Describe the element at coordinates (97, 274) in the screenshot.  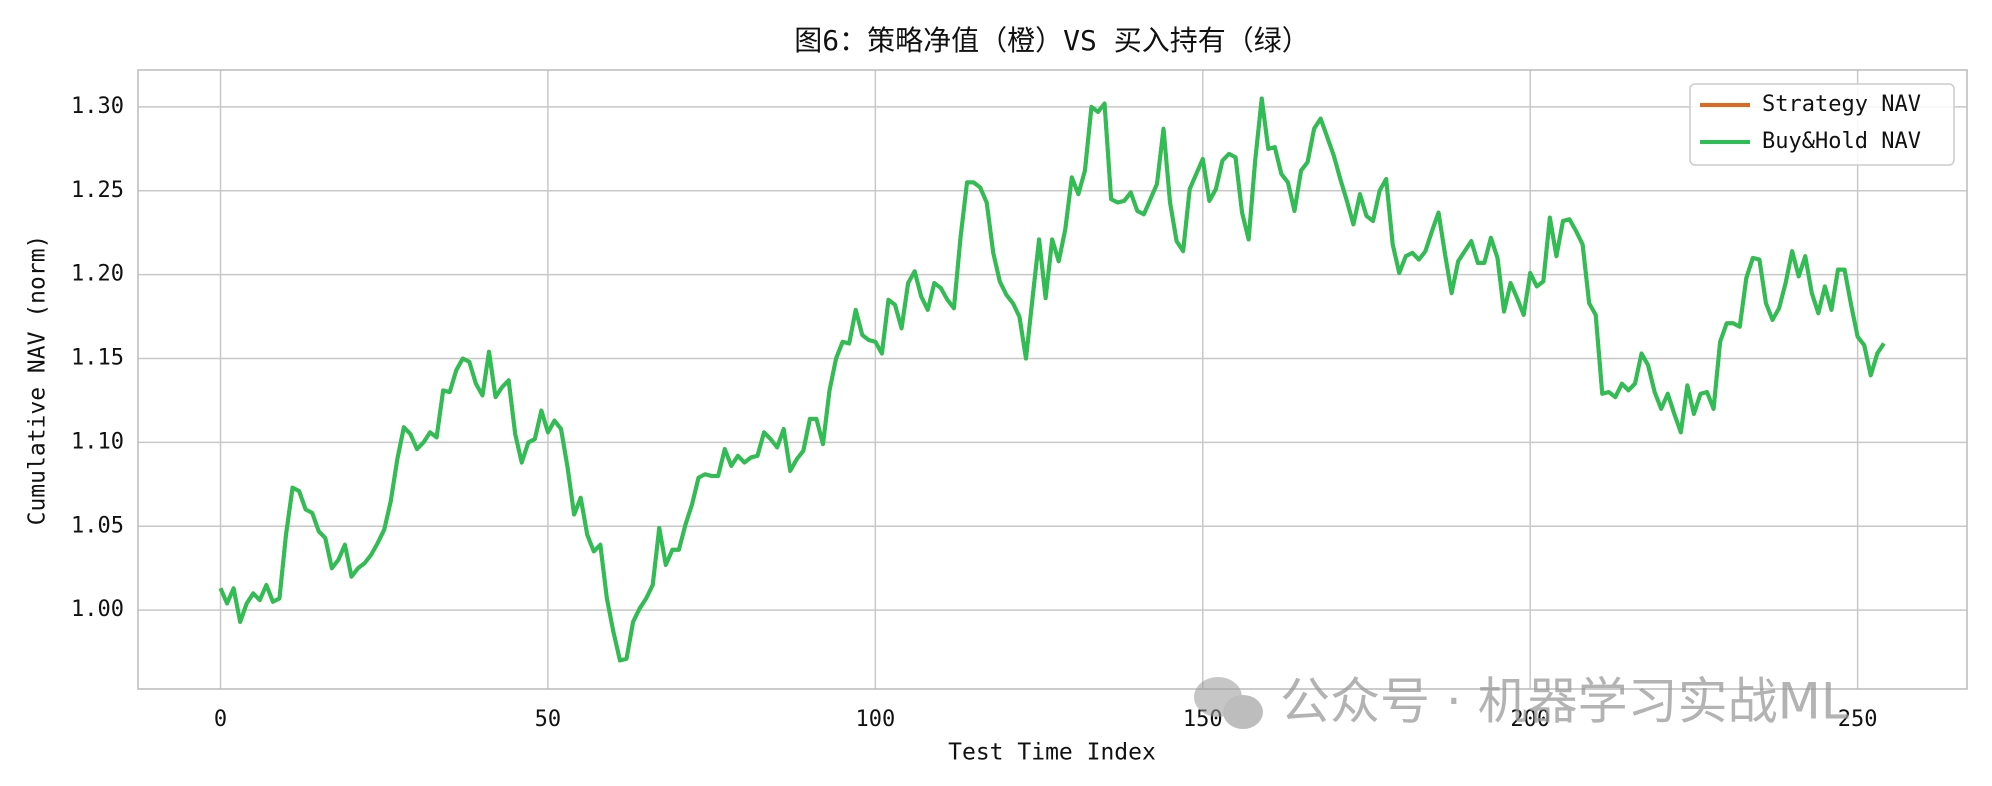
I see `y-tick-label: 1.20` at that location.